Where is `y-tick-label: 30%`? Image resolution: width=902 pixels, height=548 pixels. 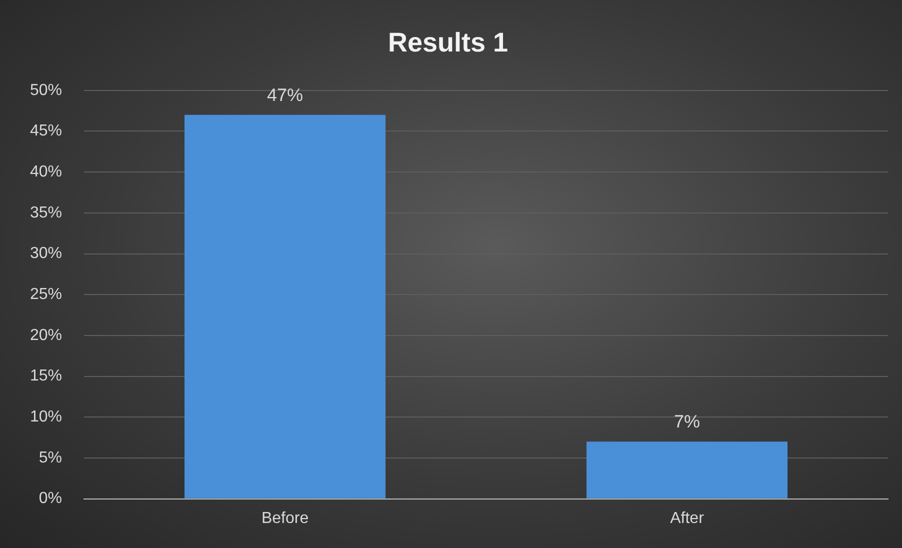
y-tick-label: 30% is located at coordinates (46, 253).